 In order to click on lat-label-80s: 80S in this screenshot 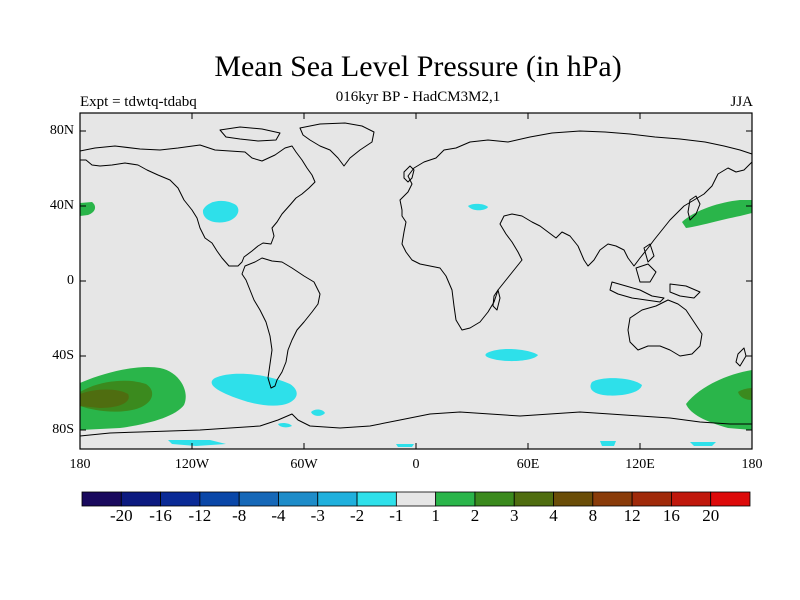, I will do `click(63, 429)`.